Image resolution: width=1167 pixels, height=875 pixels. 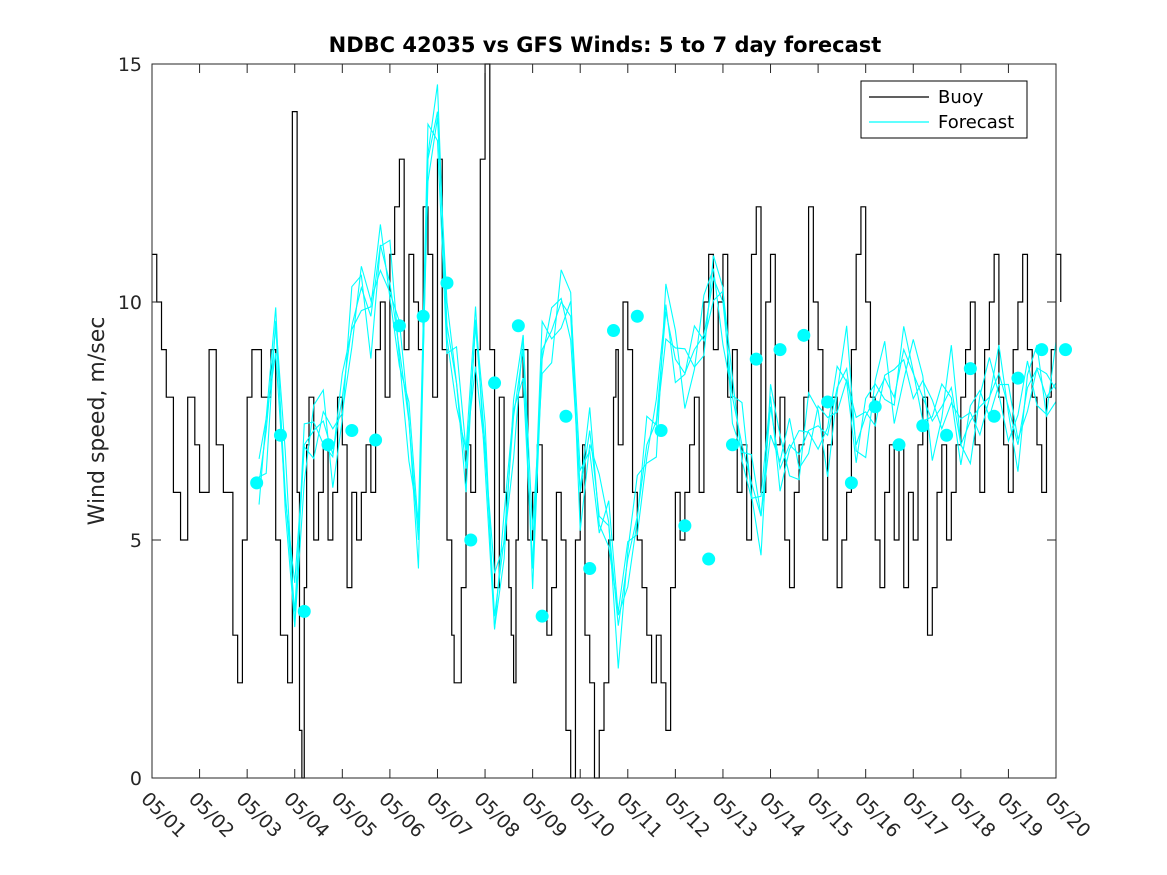 What do you see at coordinates (961, 97) in the screenshot?
I see `legend-buoy-label: Buoy` at bounding box center [961, 97].